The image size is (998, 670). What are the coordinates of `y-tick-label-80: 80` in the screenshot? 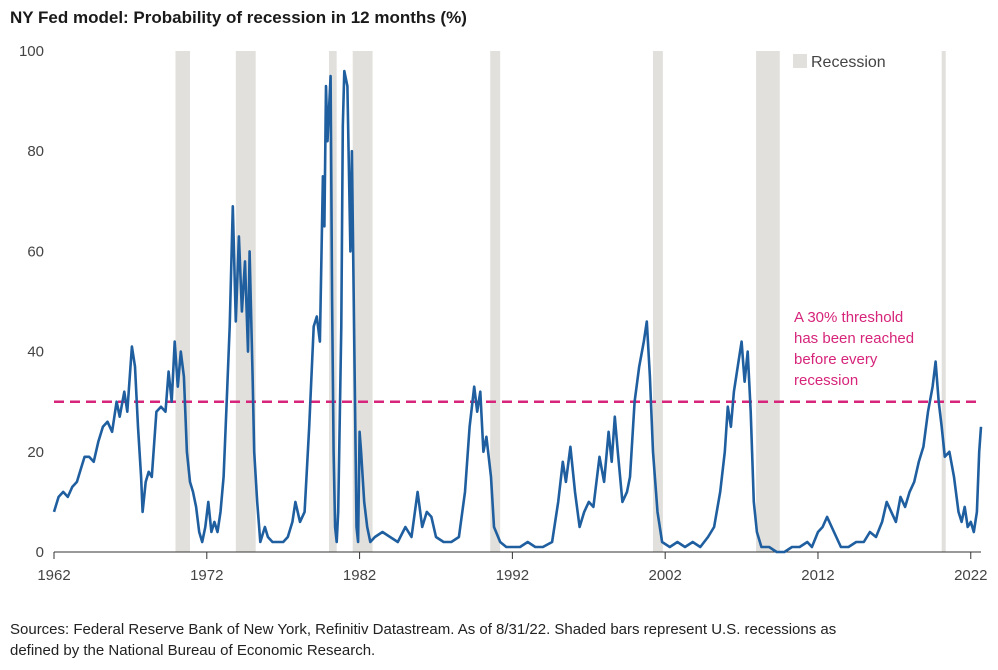 It's located at (35, 151).